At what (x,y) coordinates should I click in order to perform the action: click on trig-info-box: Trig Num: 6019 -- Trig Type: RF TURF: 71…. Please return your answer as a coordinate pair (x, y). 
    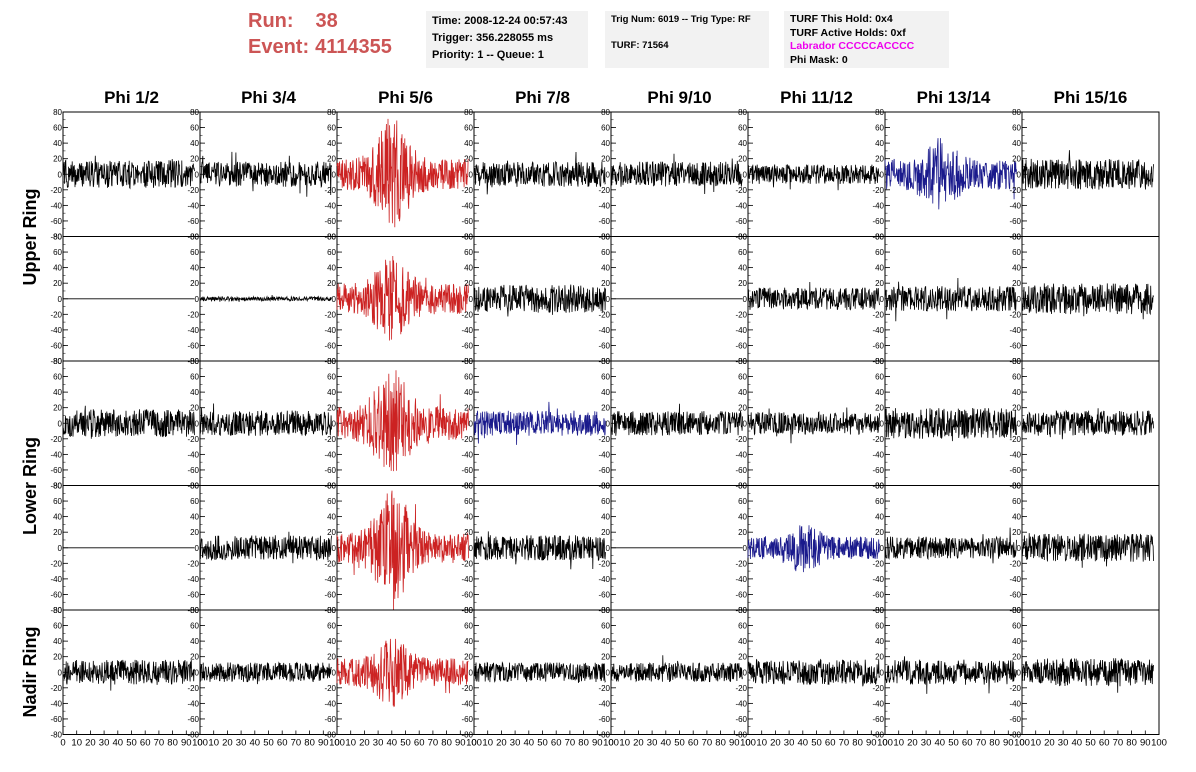
    Looking at the image, I should click on (687, 39).